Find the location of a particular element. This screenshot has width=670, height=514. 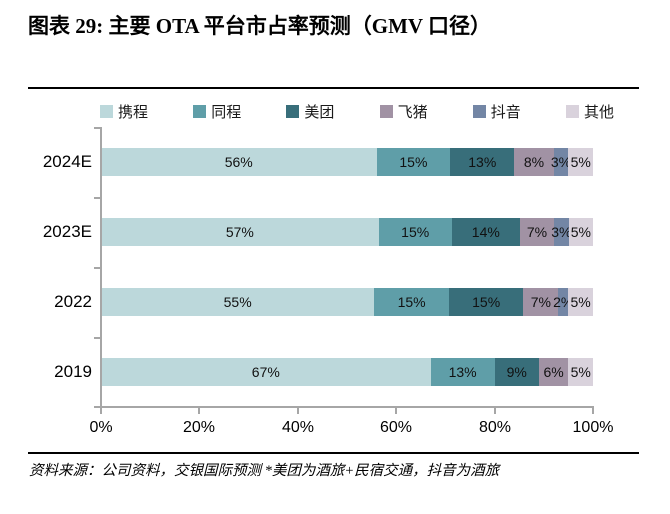

source-note: 资料来源：公司资料，交银国际预测 *美团为酒旅+民宿交通，抖音为酒旅 is located at coordinates (264, 471).